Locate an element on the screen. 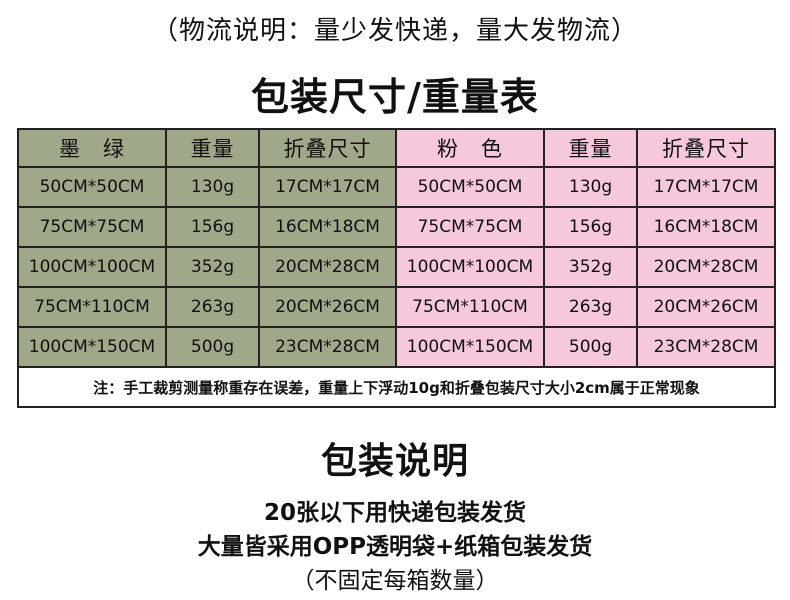  green-size-cell: 75CM*75CM is located at coordinates (92, 227).